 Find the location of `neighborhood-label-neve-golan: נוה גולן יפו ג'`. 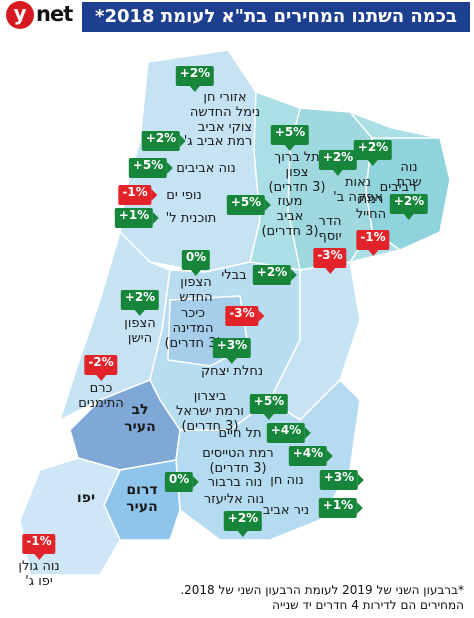

neighborhood-label-neve-golan: נוה גולן יפו ג' is located at coordinates (39, 574).